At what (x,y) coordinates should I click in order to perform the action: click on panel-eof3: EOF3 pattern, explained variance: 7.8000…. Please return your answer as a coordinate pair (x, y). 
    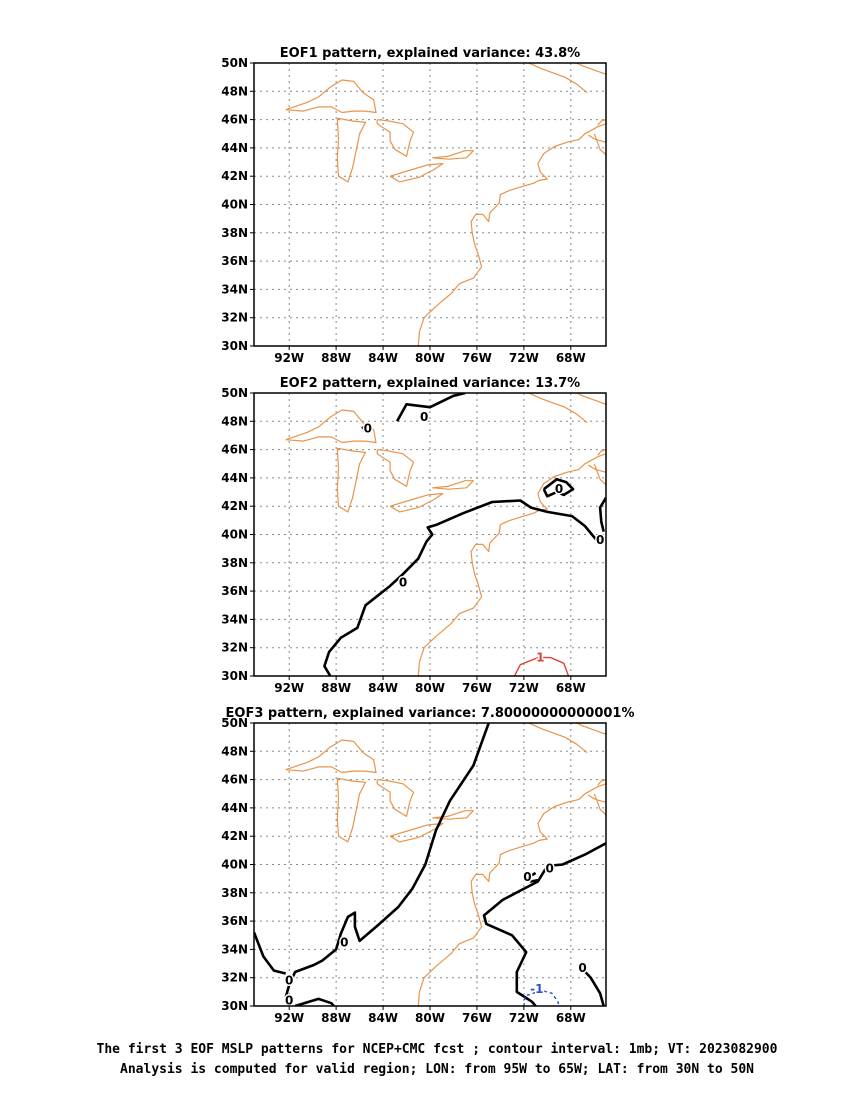
    Looking at the image, I should click on (427, 865).